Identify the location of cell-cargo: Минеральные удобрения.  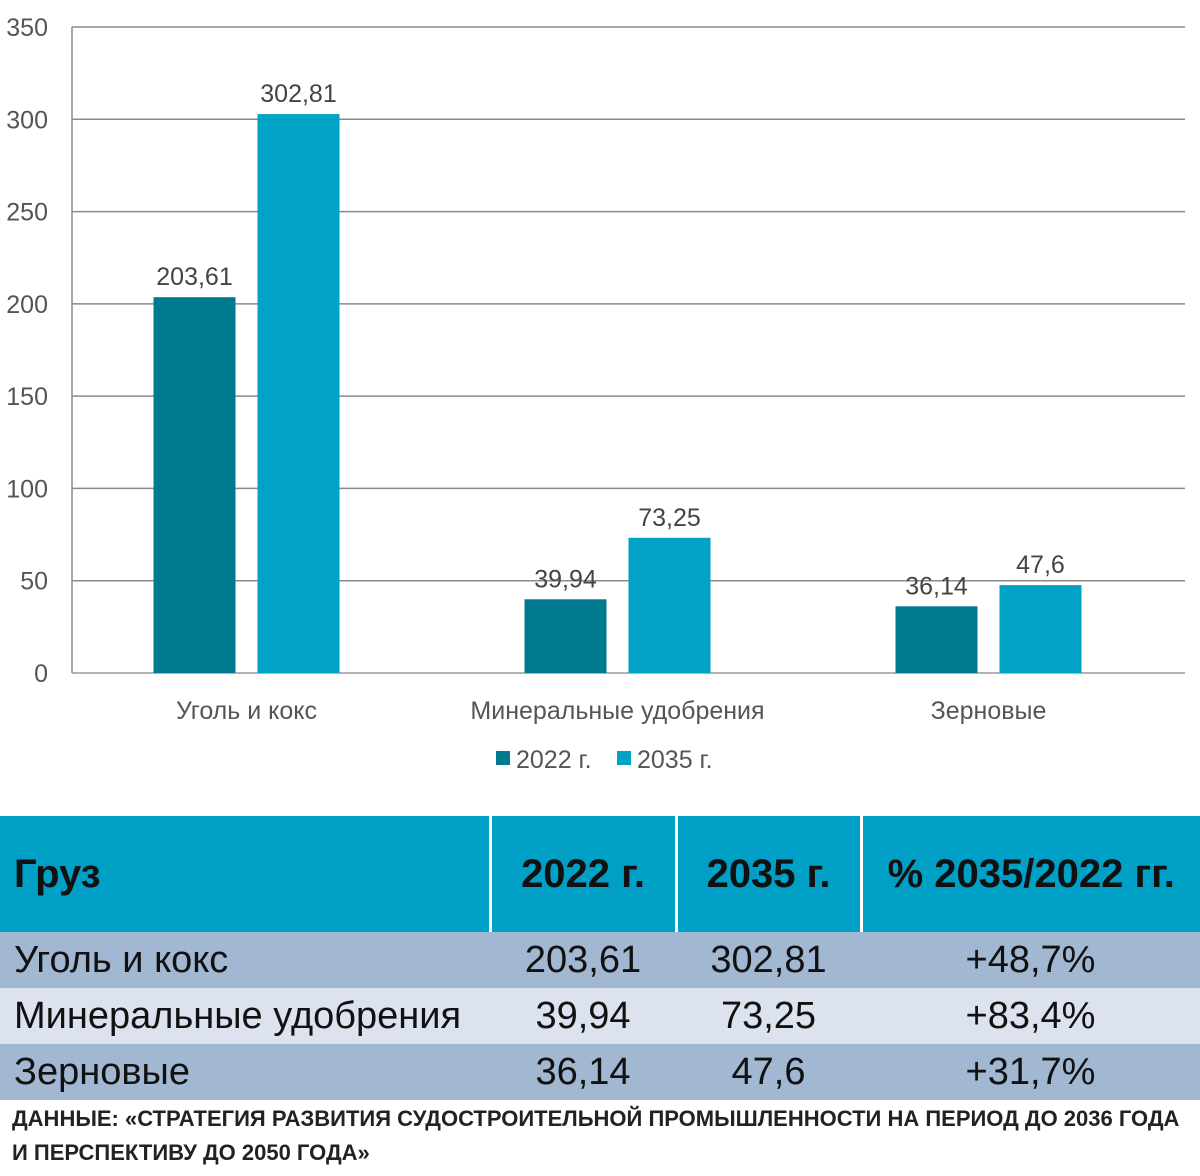
(245, 1016).